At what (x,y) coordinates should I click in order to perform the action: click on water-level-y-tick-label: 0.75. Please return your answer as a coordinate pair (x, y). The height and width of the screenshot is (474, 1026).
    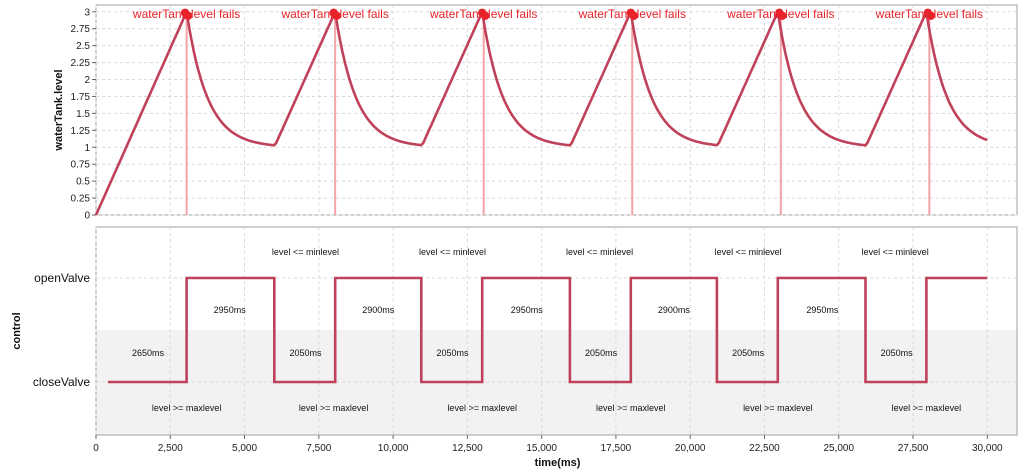
    Looking at the image, I should click on (81, 165).